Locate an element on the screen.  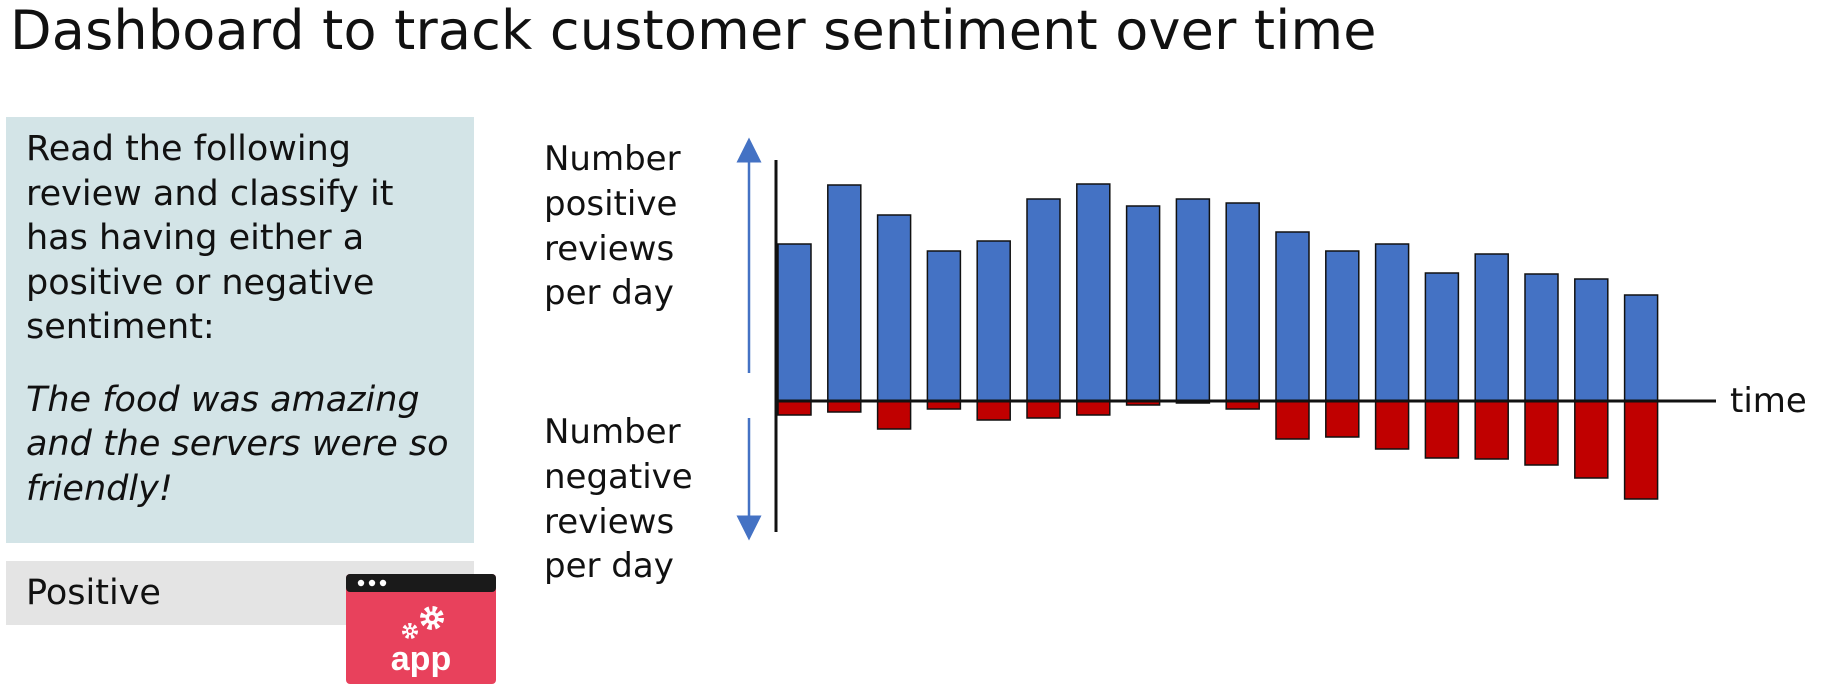
positive-axis-label-line: positive is located at coordinates (610, 204).